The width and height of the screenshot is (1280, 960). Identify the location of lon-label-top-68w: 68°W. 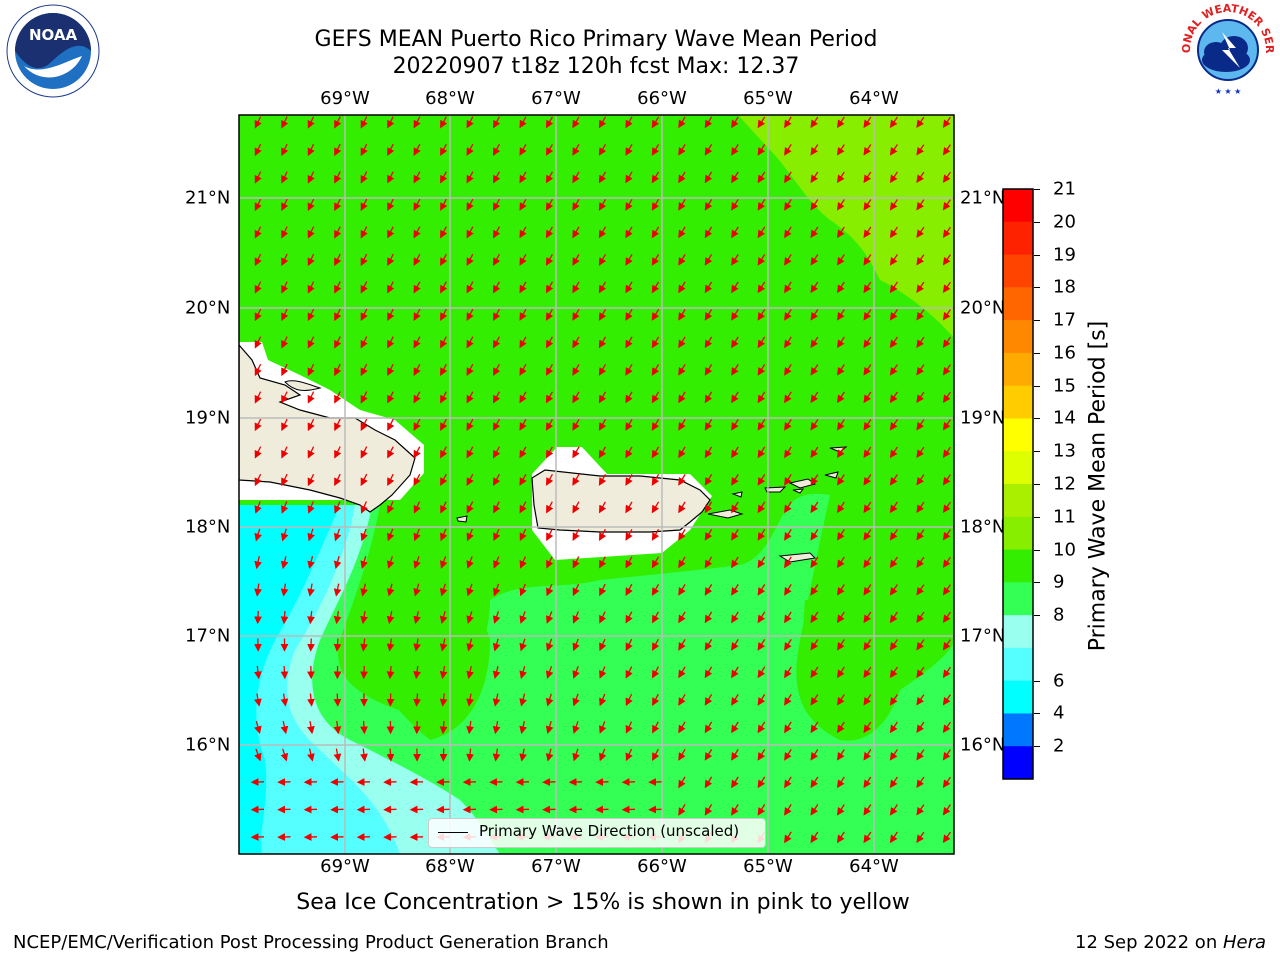
(450, 98).